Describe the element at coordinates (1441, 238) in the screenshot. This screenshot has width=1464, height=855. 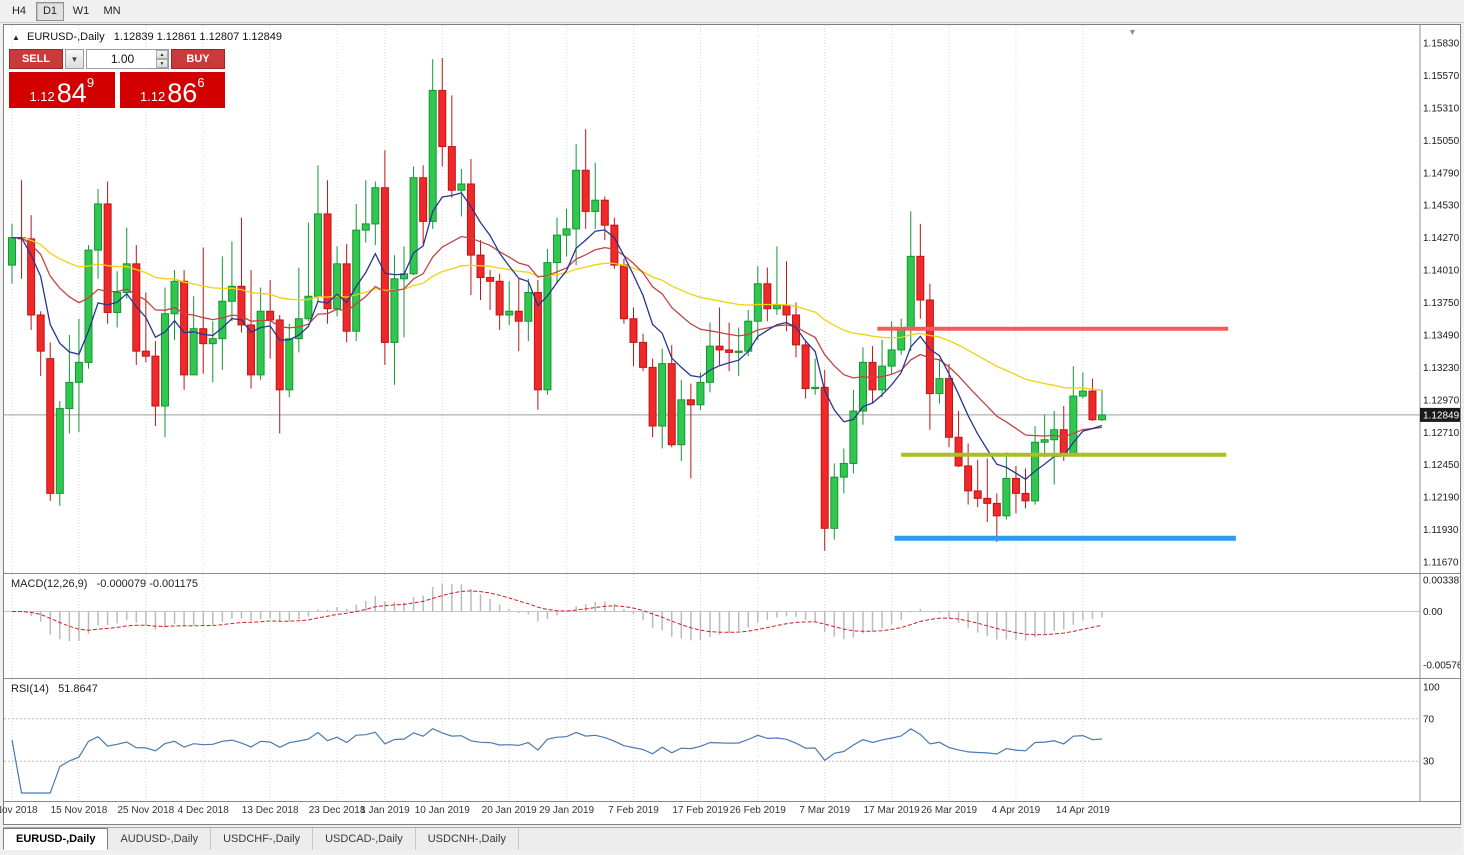
I see `svg-text: 1.14270` at that location.